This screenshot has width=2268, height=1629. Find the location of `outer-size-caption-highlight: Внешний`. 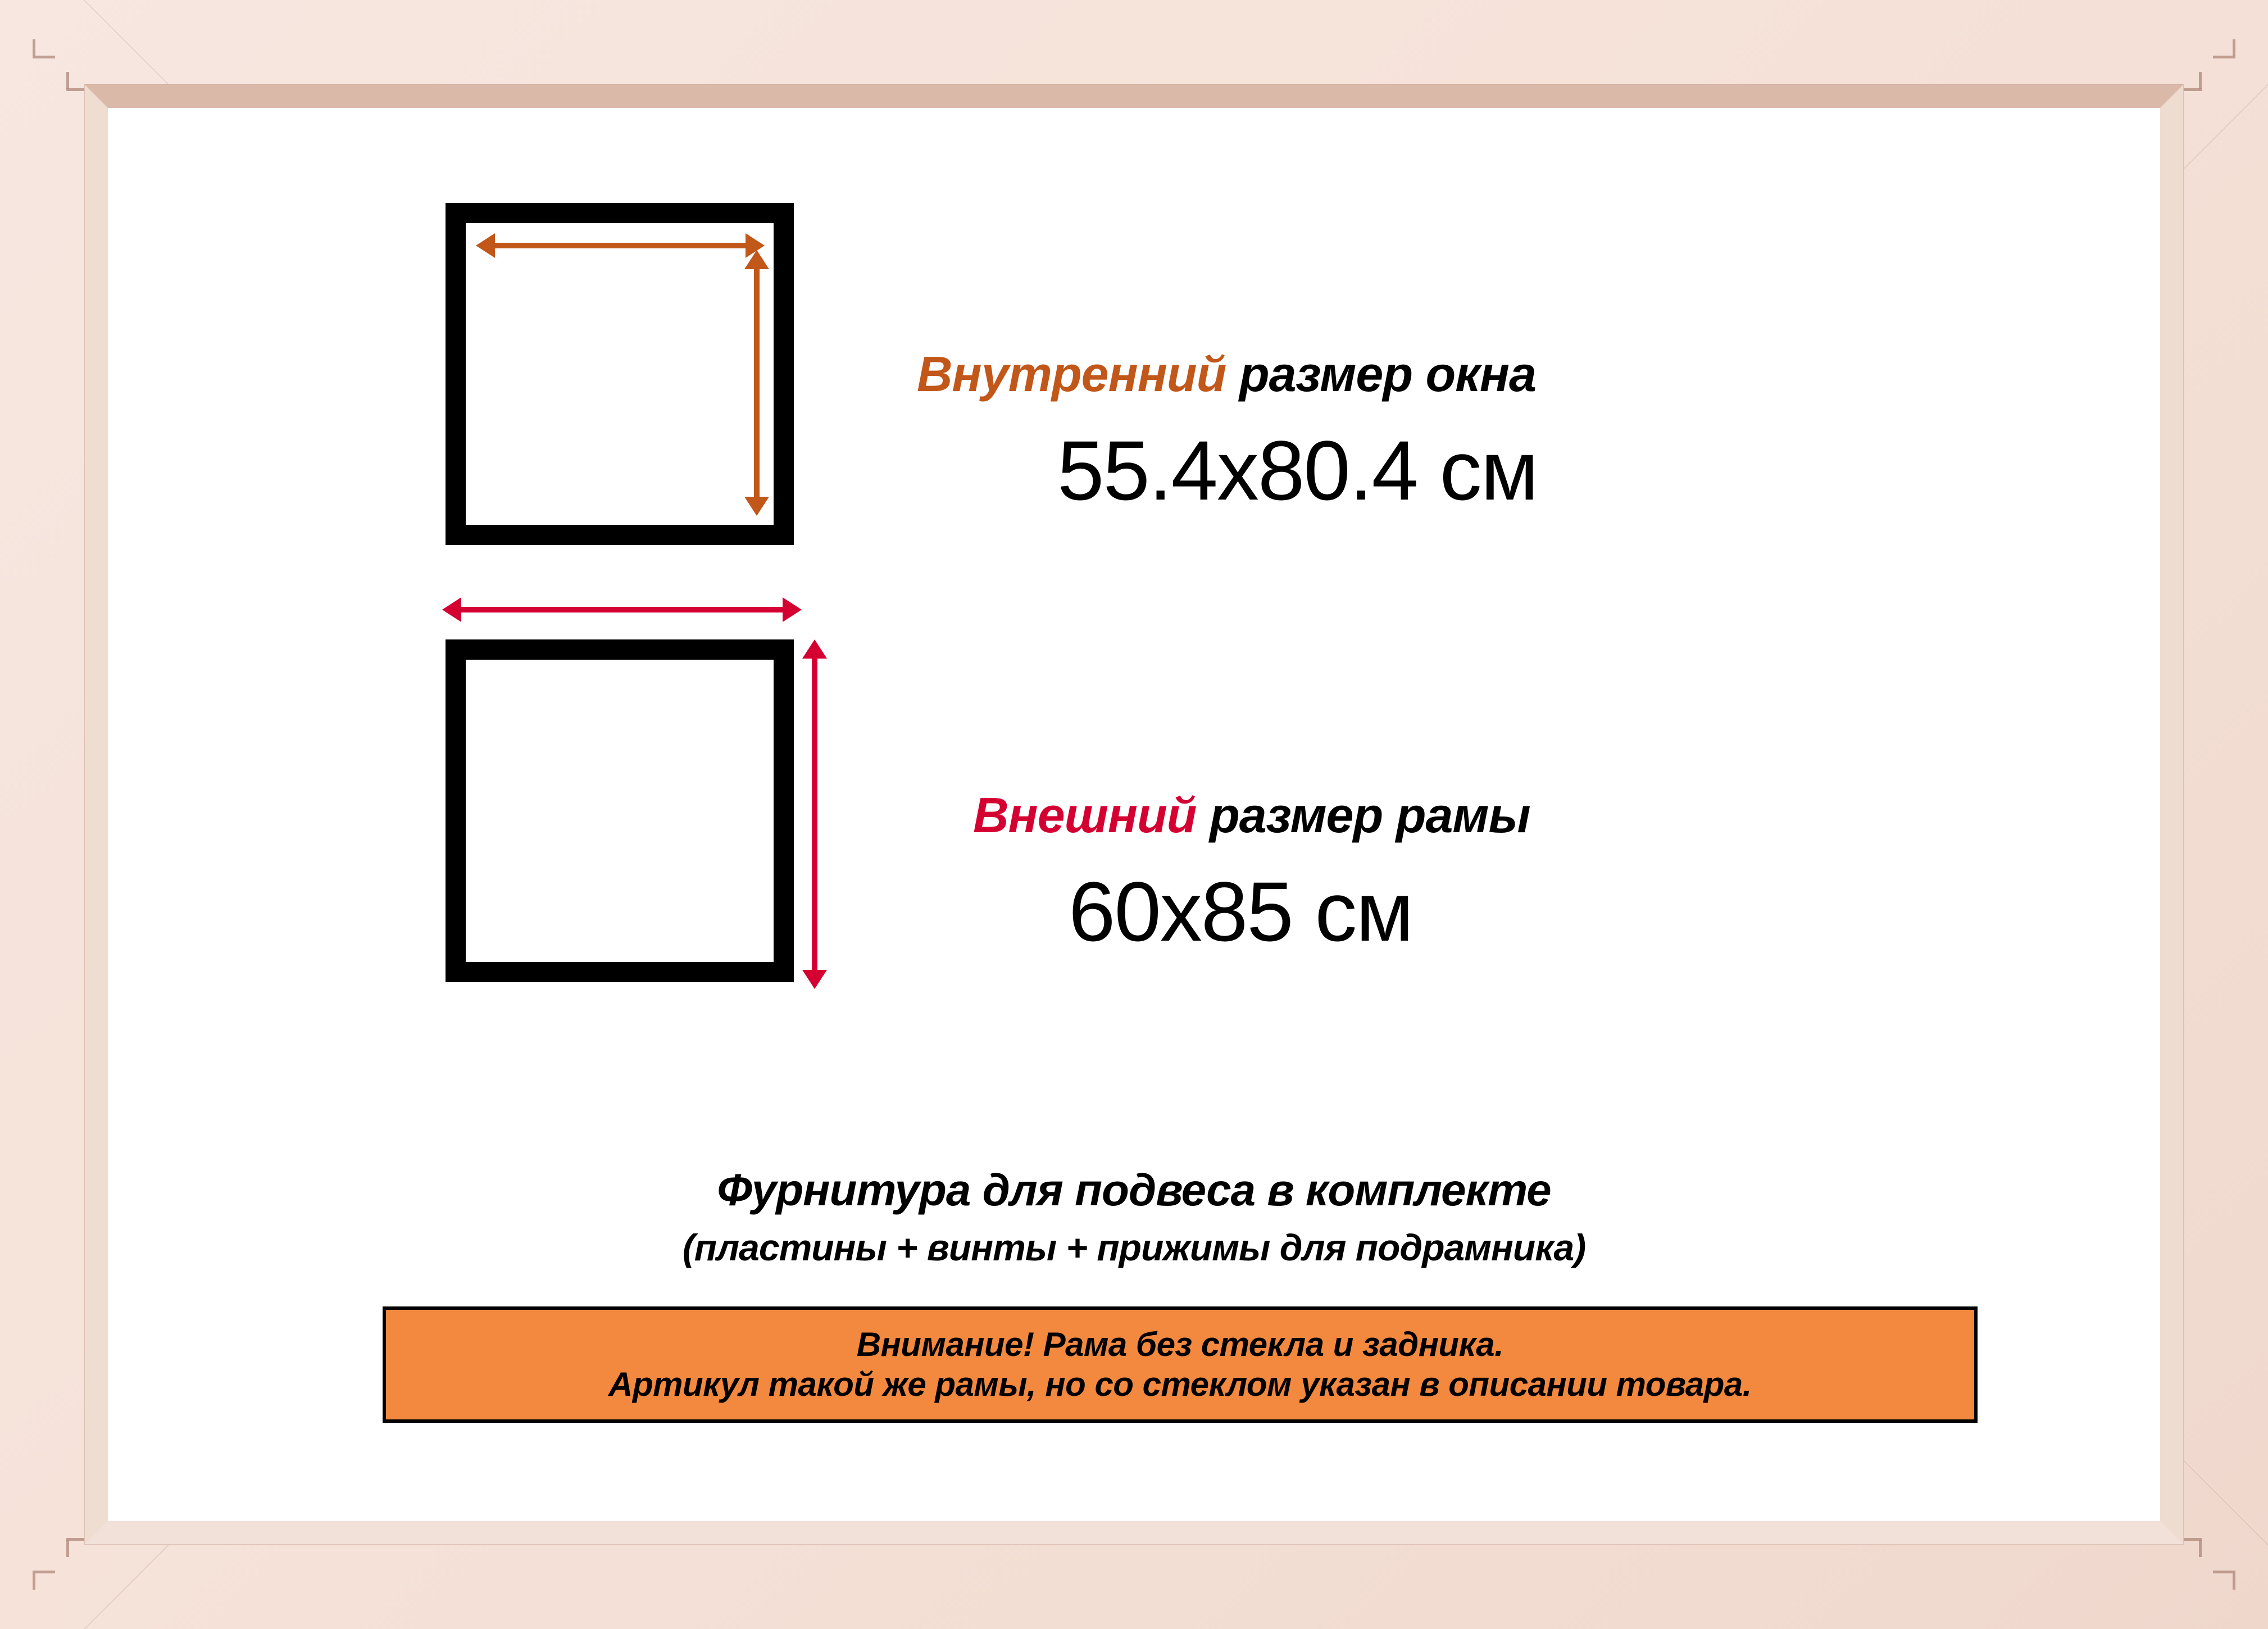

outer-size-caption-highlight: Внешний is located at coordinates (1085, 815).